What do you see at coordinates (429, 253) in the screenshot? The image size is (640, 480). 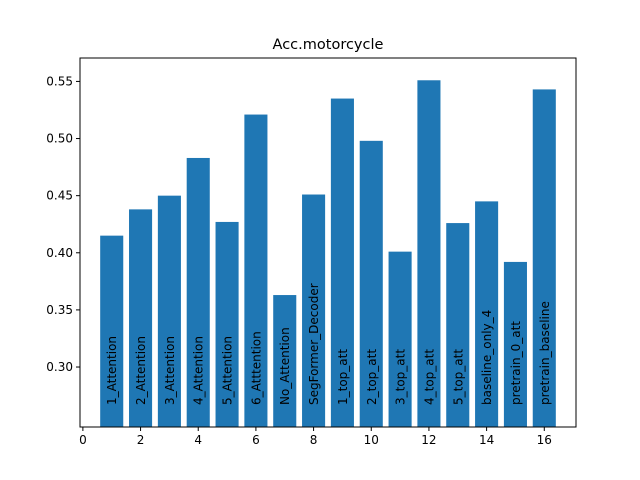 I see `bar-4_top_att` at bounding box center [429, 253].